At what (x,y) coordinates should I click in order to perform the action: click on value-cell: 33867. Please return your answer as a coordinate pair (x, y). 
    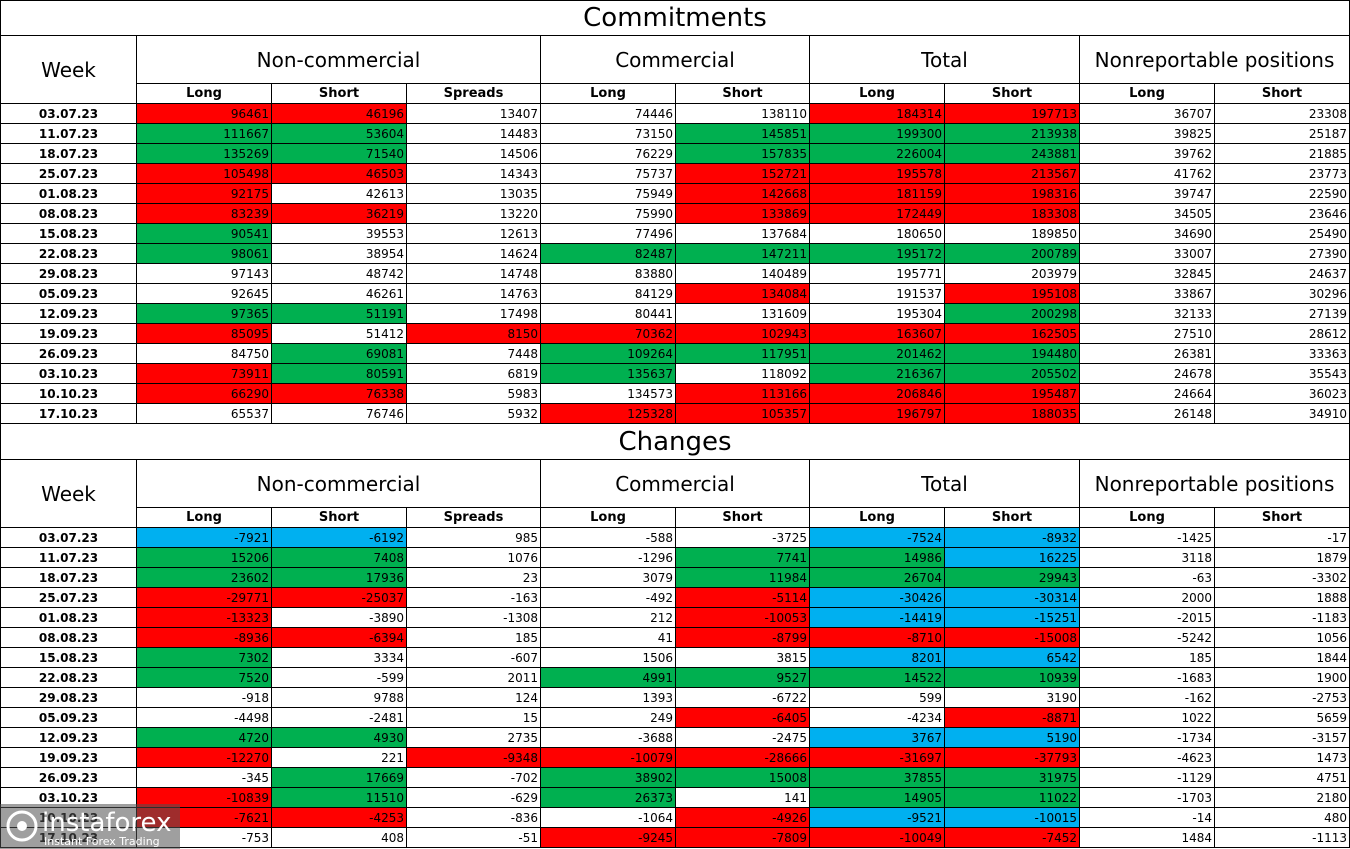
    Looking at the image, I should click on (1147, 294).